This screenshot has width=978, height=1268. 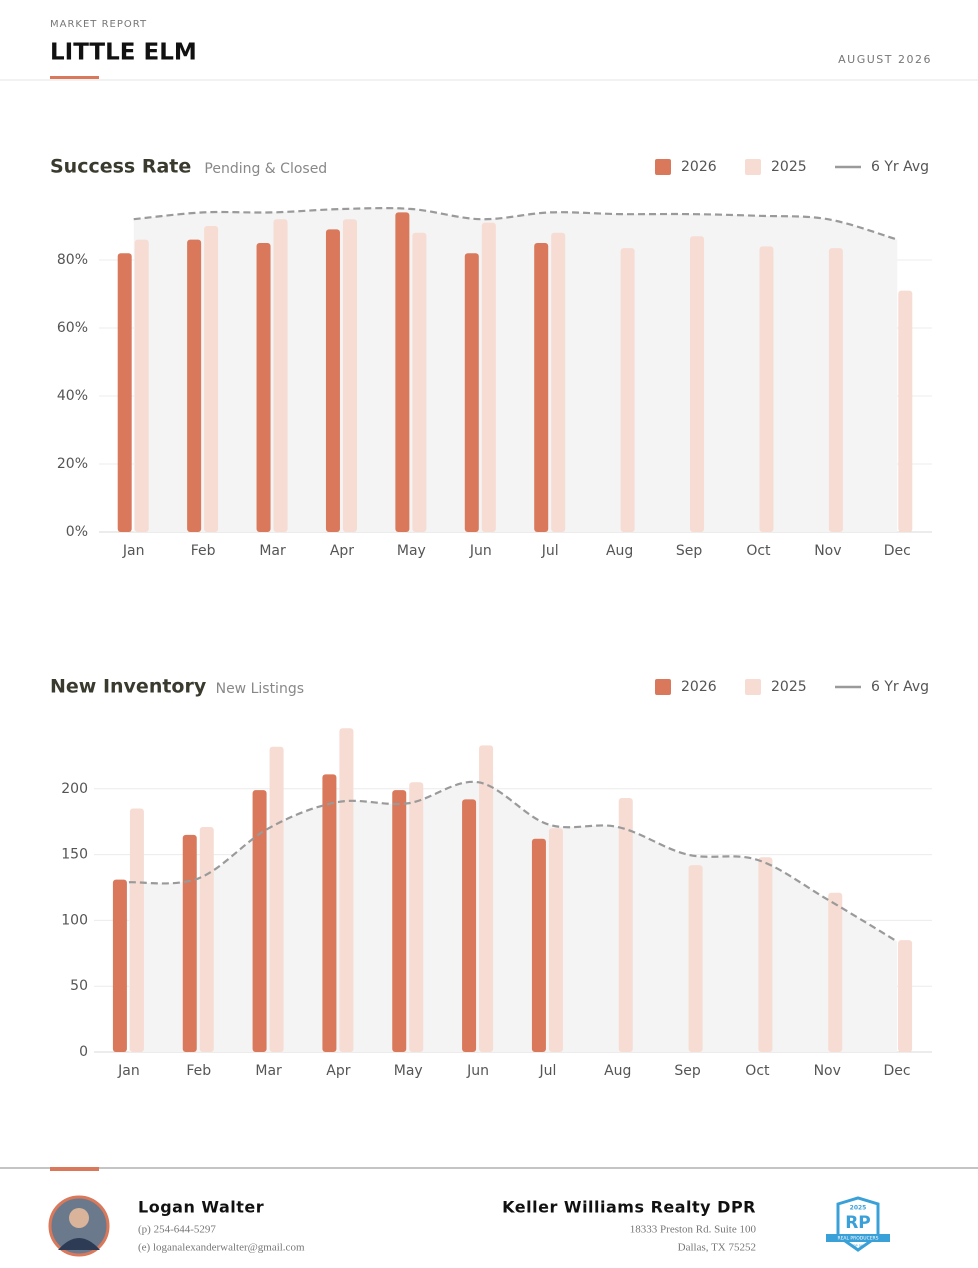 I want to click on y-tick-label: 40%, so click(x=72, y=396).